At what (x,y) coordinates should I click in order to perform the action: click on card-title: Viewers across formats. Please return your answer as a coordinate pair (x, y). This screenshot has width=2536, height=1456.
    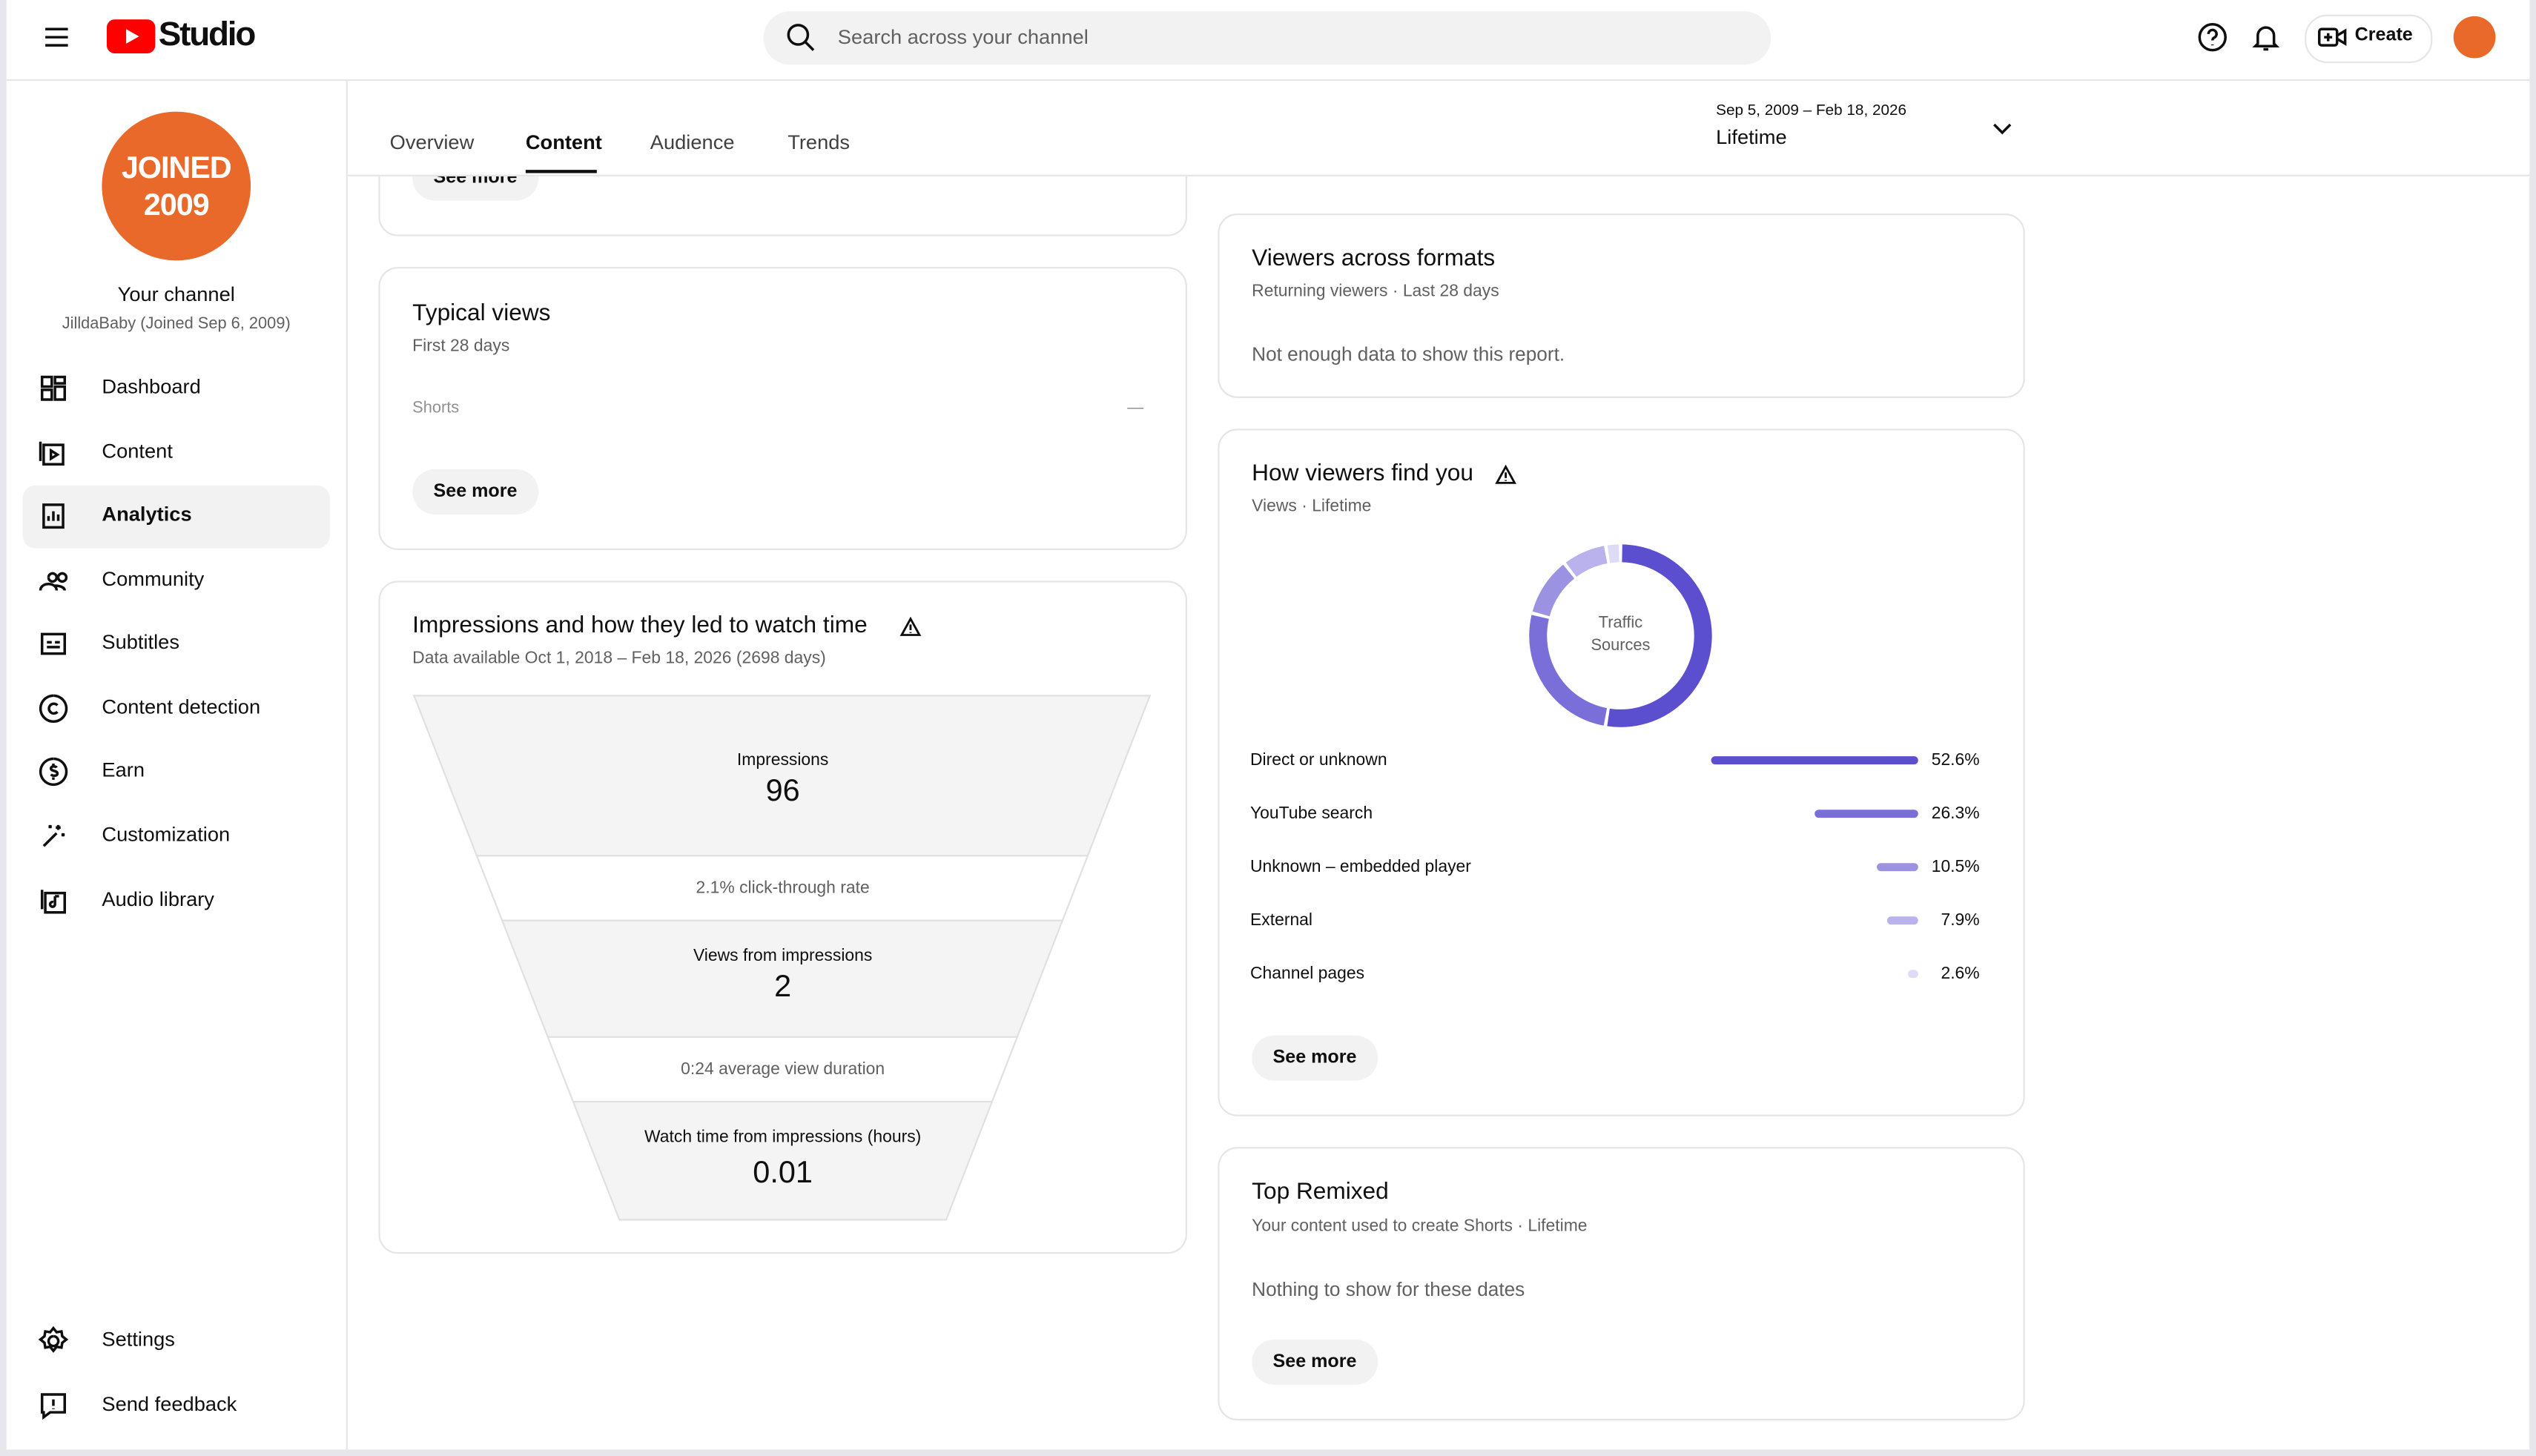
    Looking at the image, I should click on (1374, 258).